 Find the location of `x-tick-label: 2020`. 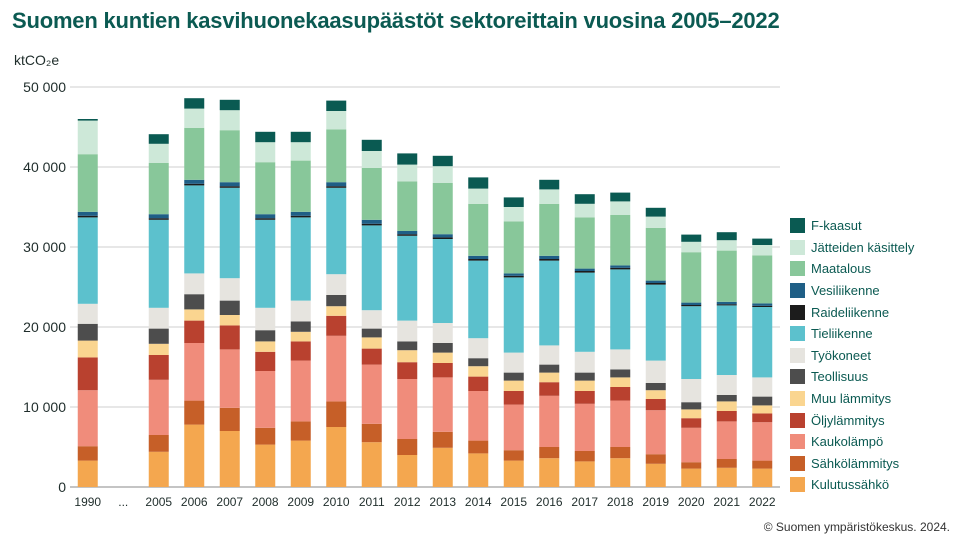

x-tick-label: 2020 is located at coordinates (691, 502).